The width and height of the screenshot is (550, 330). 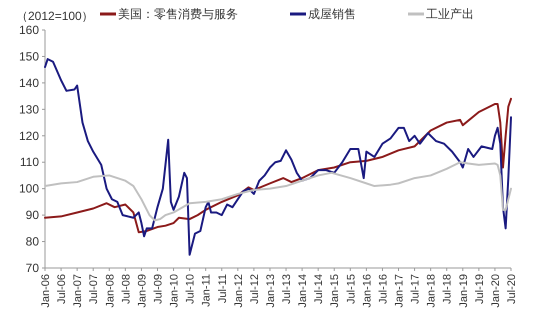 I want to click on x-tick-label: Jan-09, so click(x=142, y=291).